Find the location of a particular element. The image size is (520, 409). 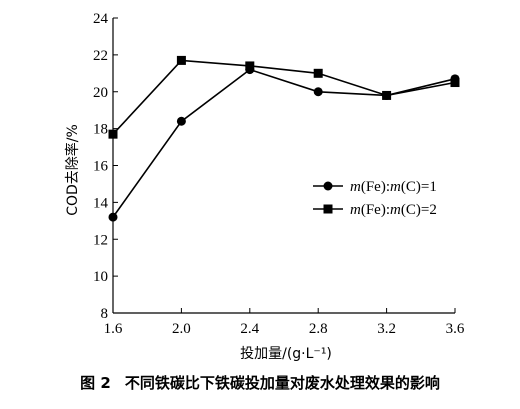

legend-label-2: m(Fe):m(C)=2 is located at coordinates (393, 210).